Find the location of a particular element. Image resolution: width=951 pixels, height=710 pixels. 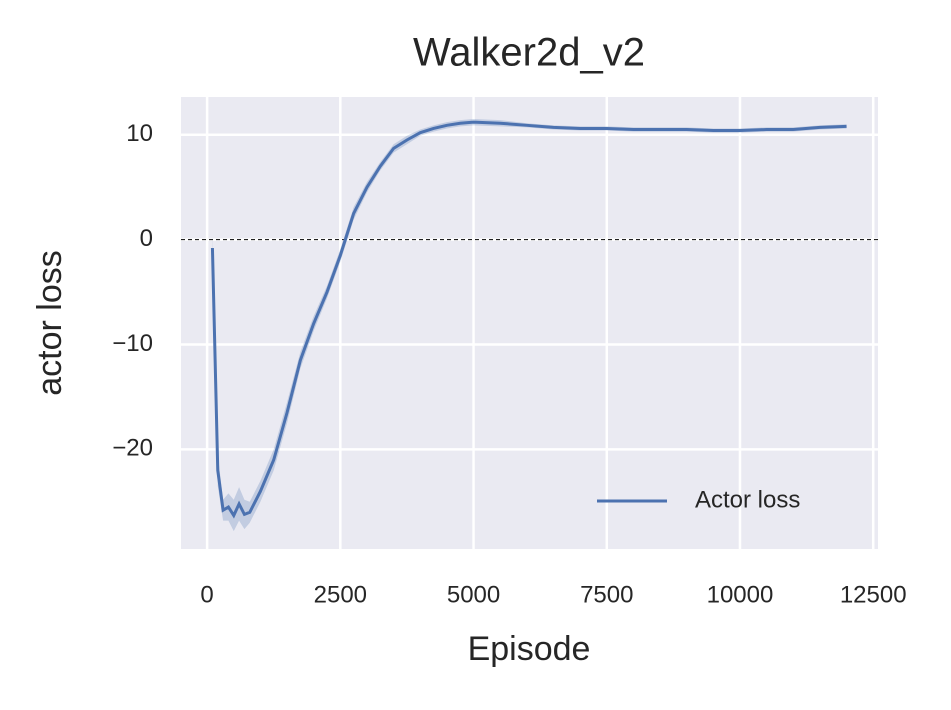

x-tick-label: 12500 is located at coordinates (873, 594).